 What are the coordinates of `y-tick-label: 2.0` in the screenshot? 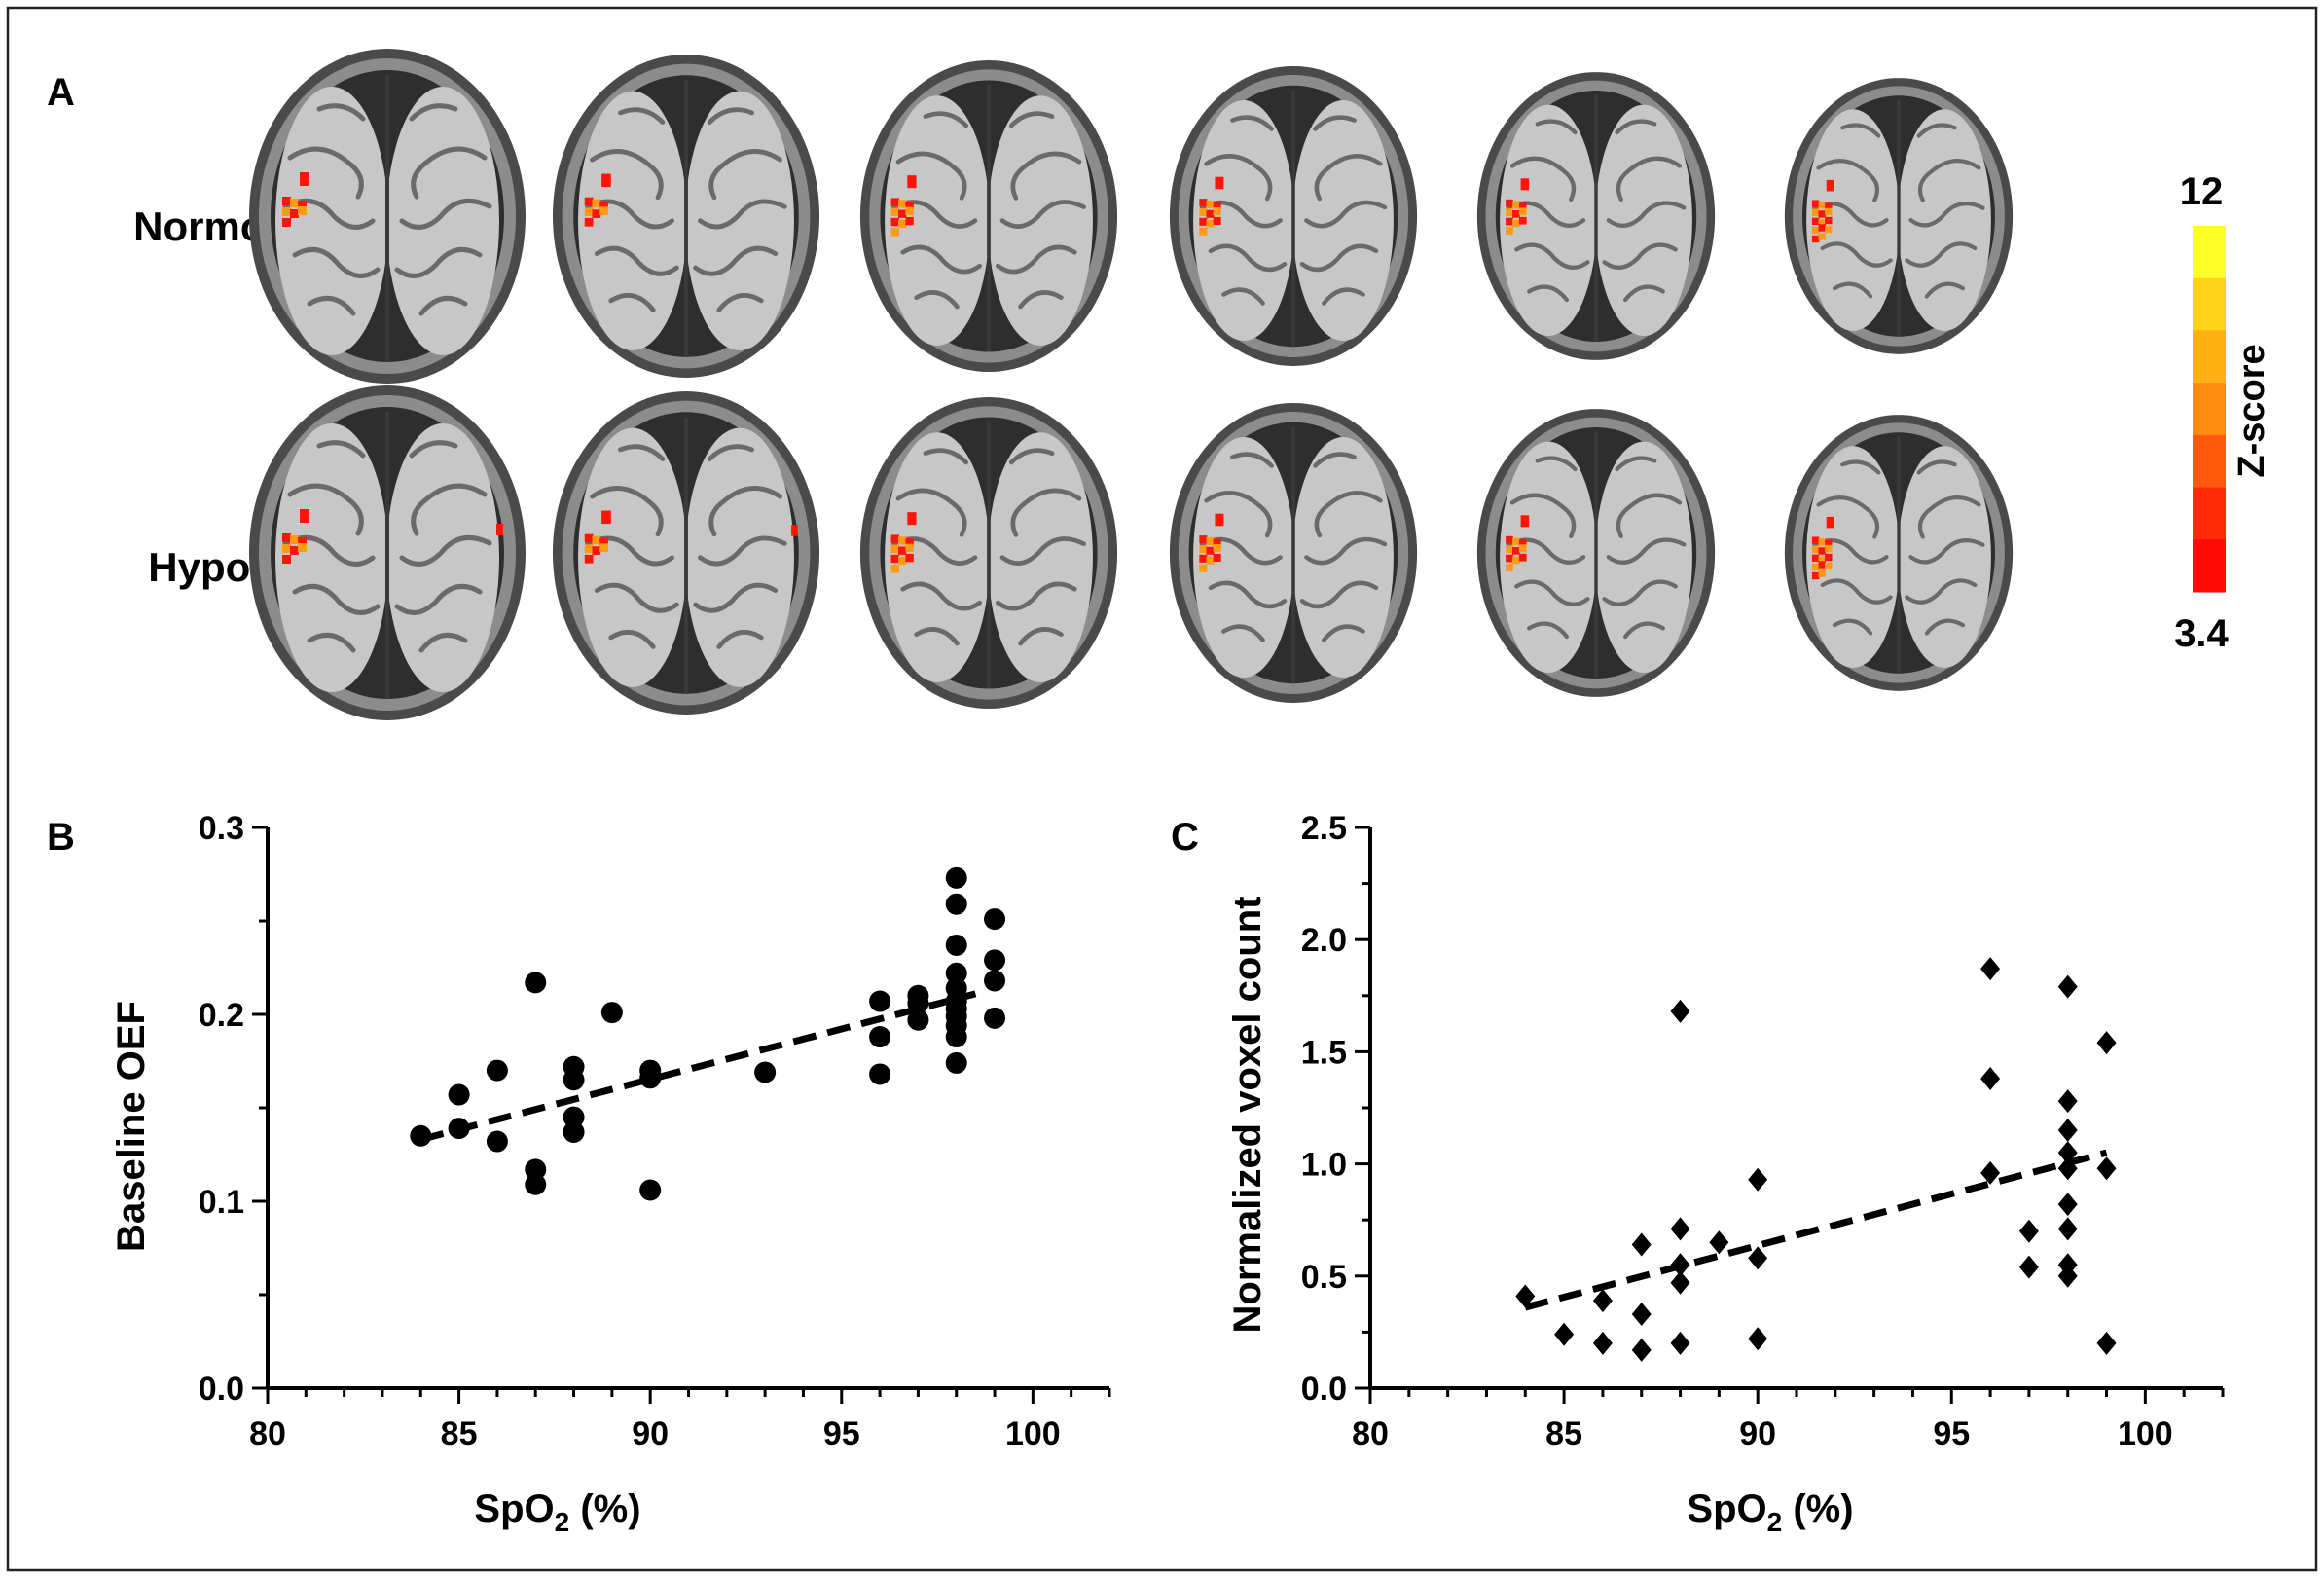 It's located at (1324, 940).